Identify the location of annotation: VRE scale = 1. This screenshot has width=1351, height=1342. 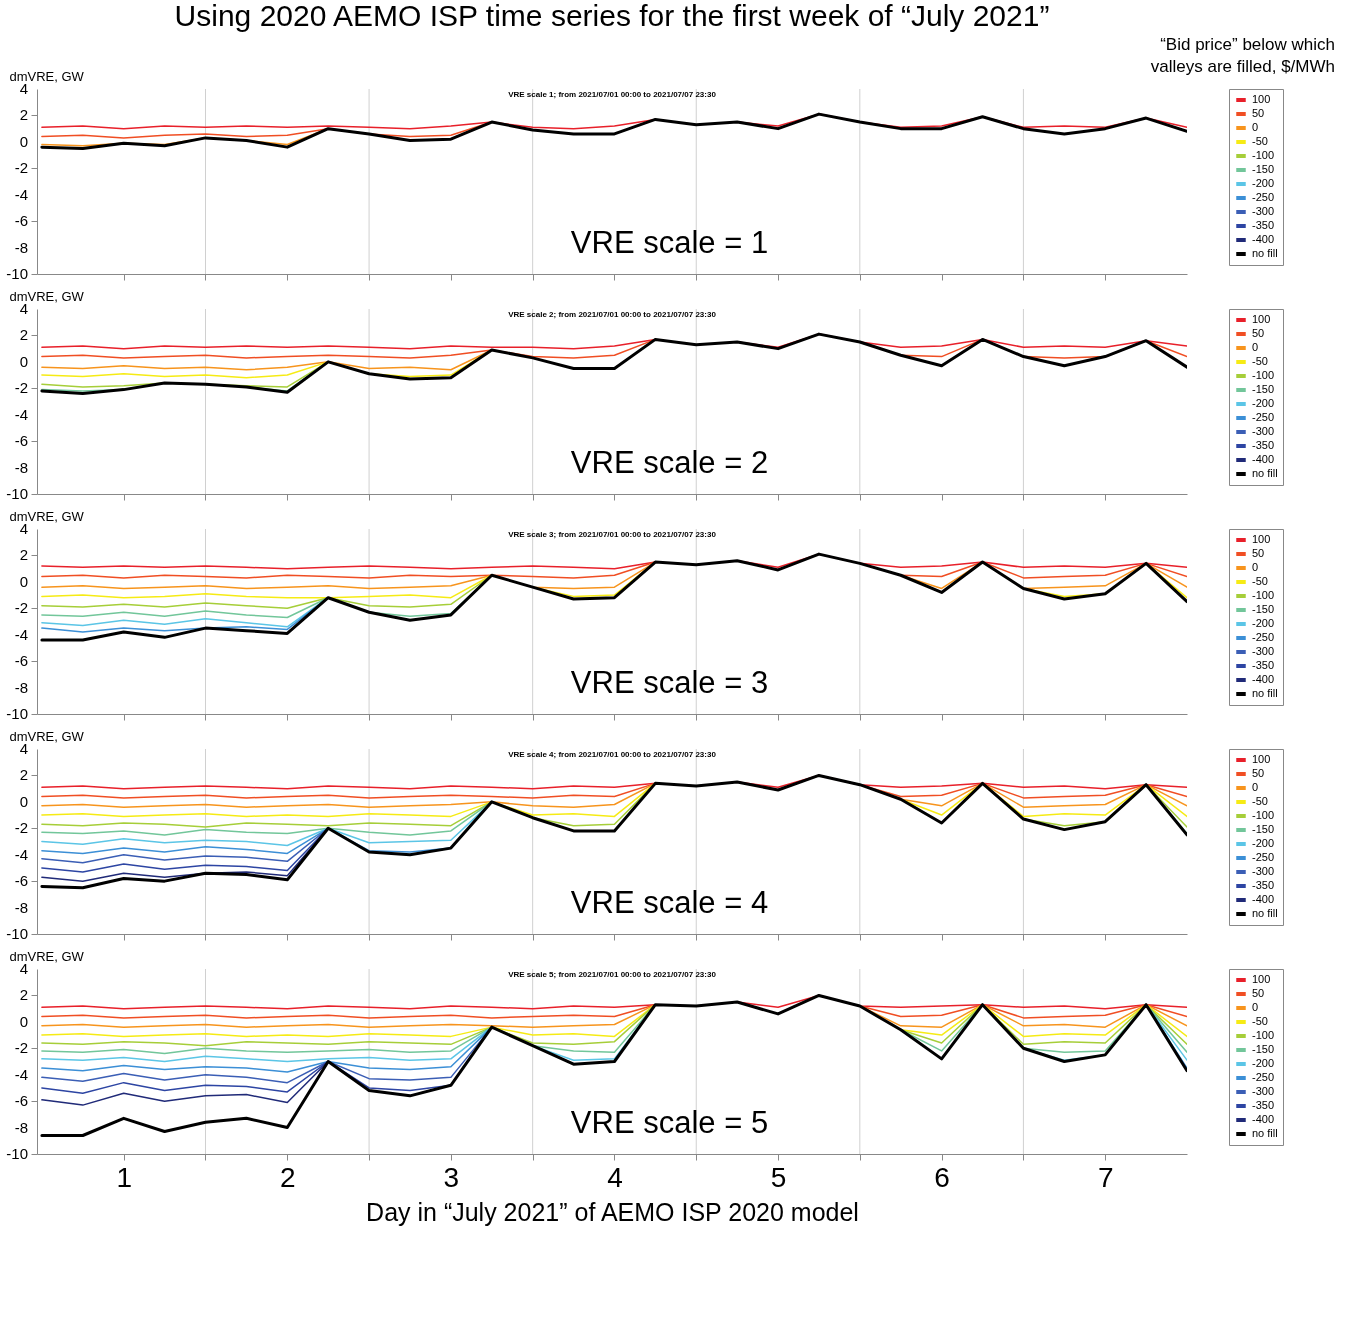
(669, 242).